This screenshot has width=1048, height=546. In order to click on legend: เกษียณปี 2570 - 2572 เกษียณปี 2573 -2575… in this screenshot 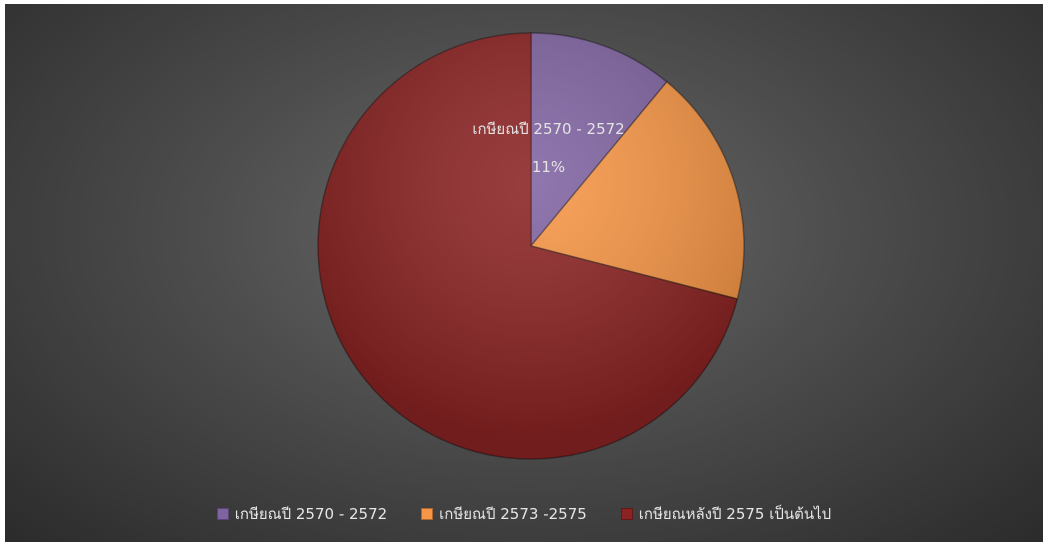, I will do `click(524, 514)`.